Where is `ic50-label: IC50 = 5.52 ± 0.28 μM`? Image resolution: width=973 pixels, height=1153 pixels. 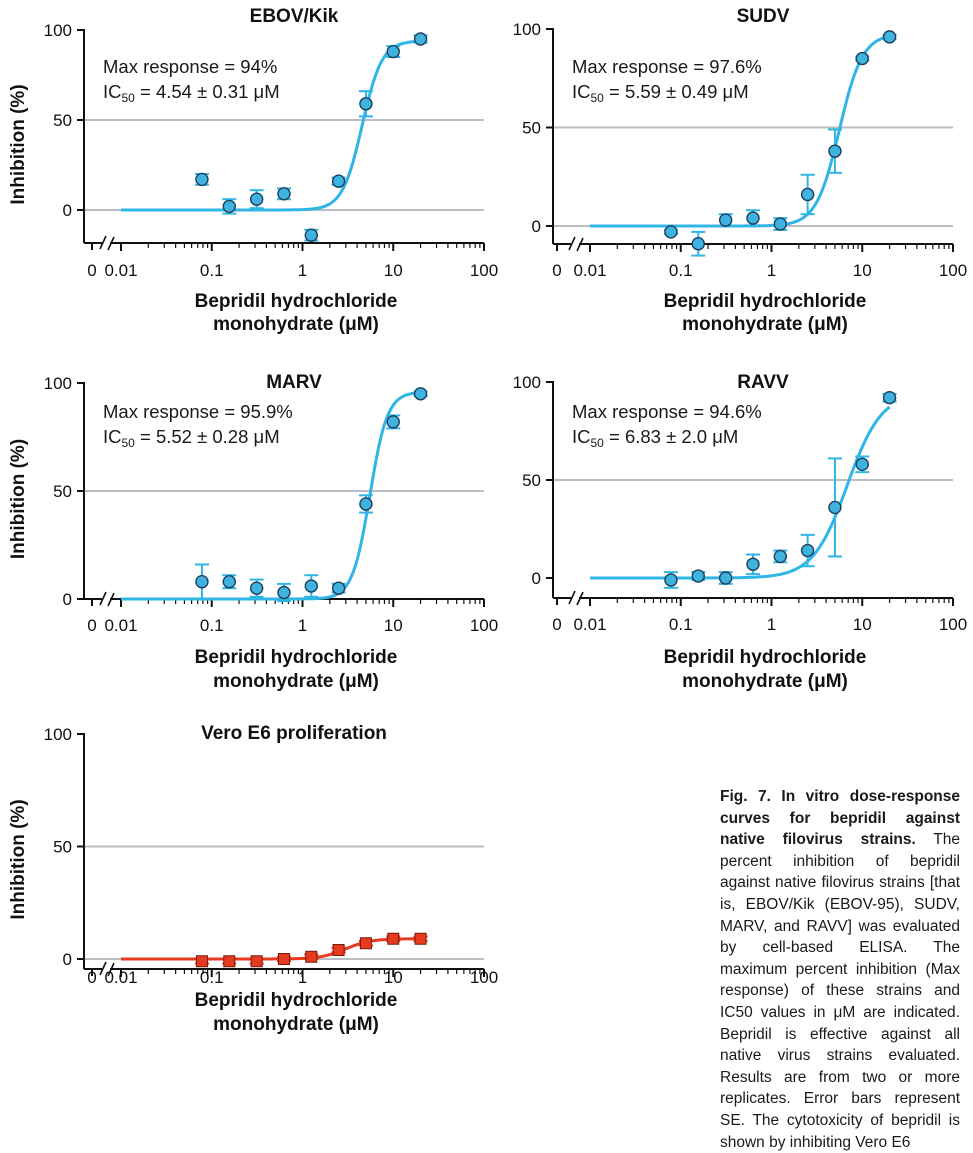
ic50-label: IC50 = 5.52 ± 0.28 μM is located at coordinates (191, 438).